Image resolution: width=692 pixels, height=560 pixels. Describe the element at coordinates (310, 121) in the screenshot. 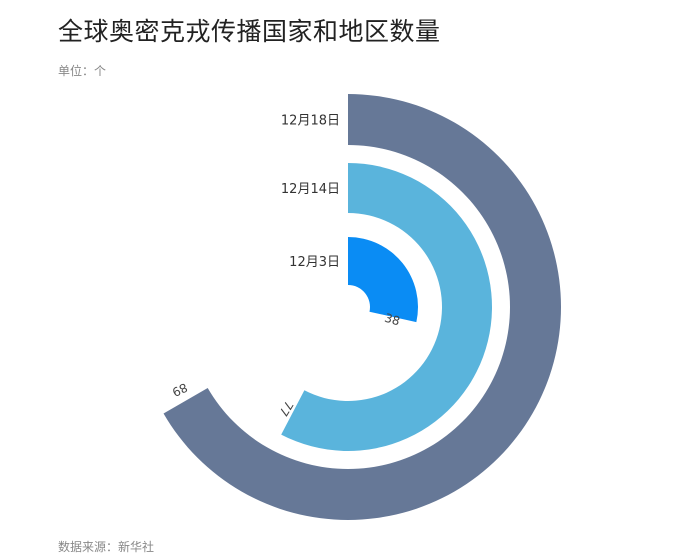

I see `category-label: 12月18日` at that location.